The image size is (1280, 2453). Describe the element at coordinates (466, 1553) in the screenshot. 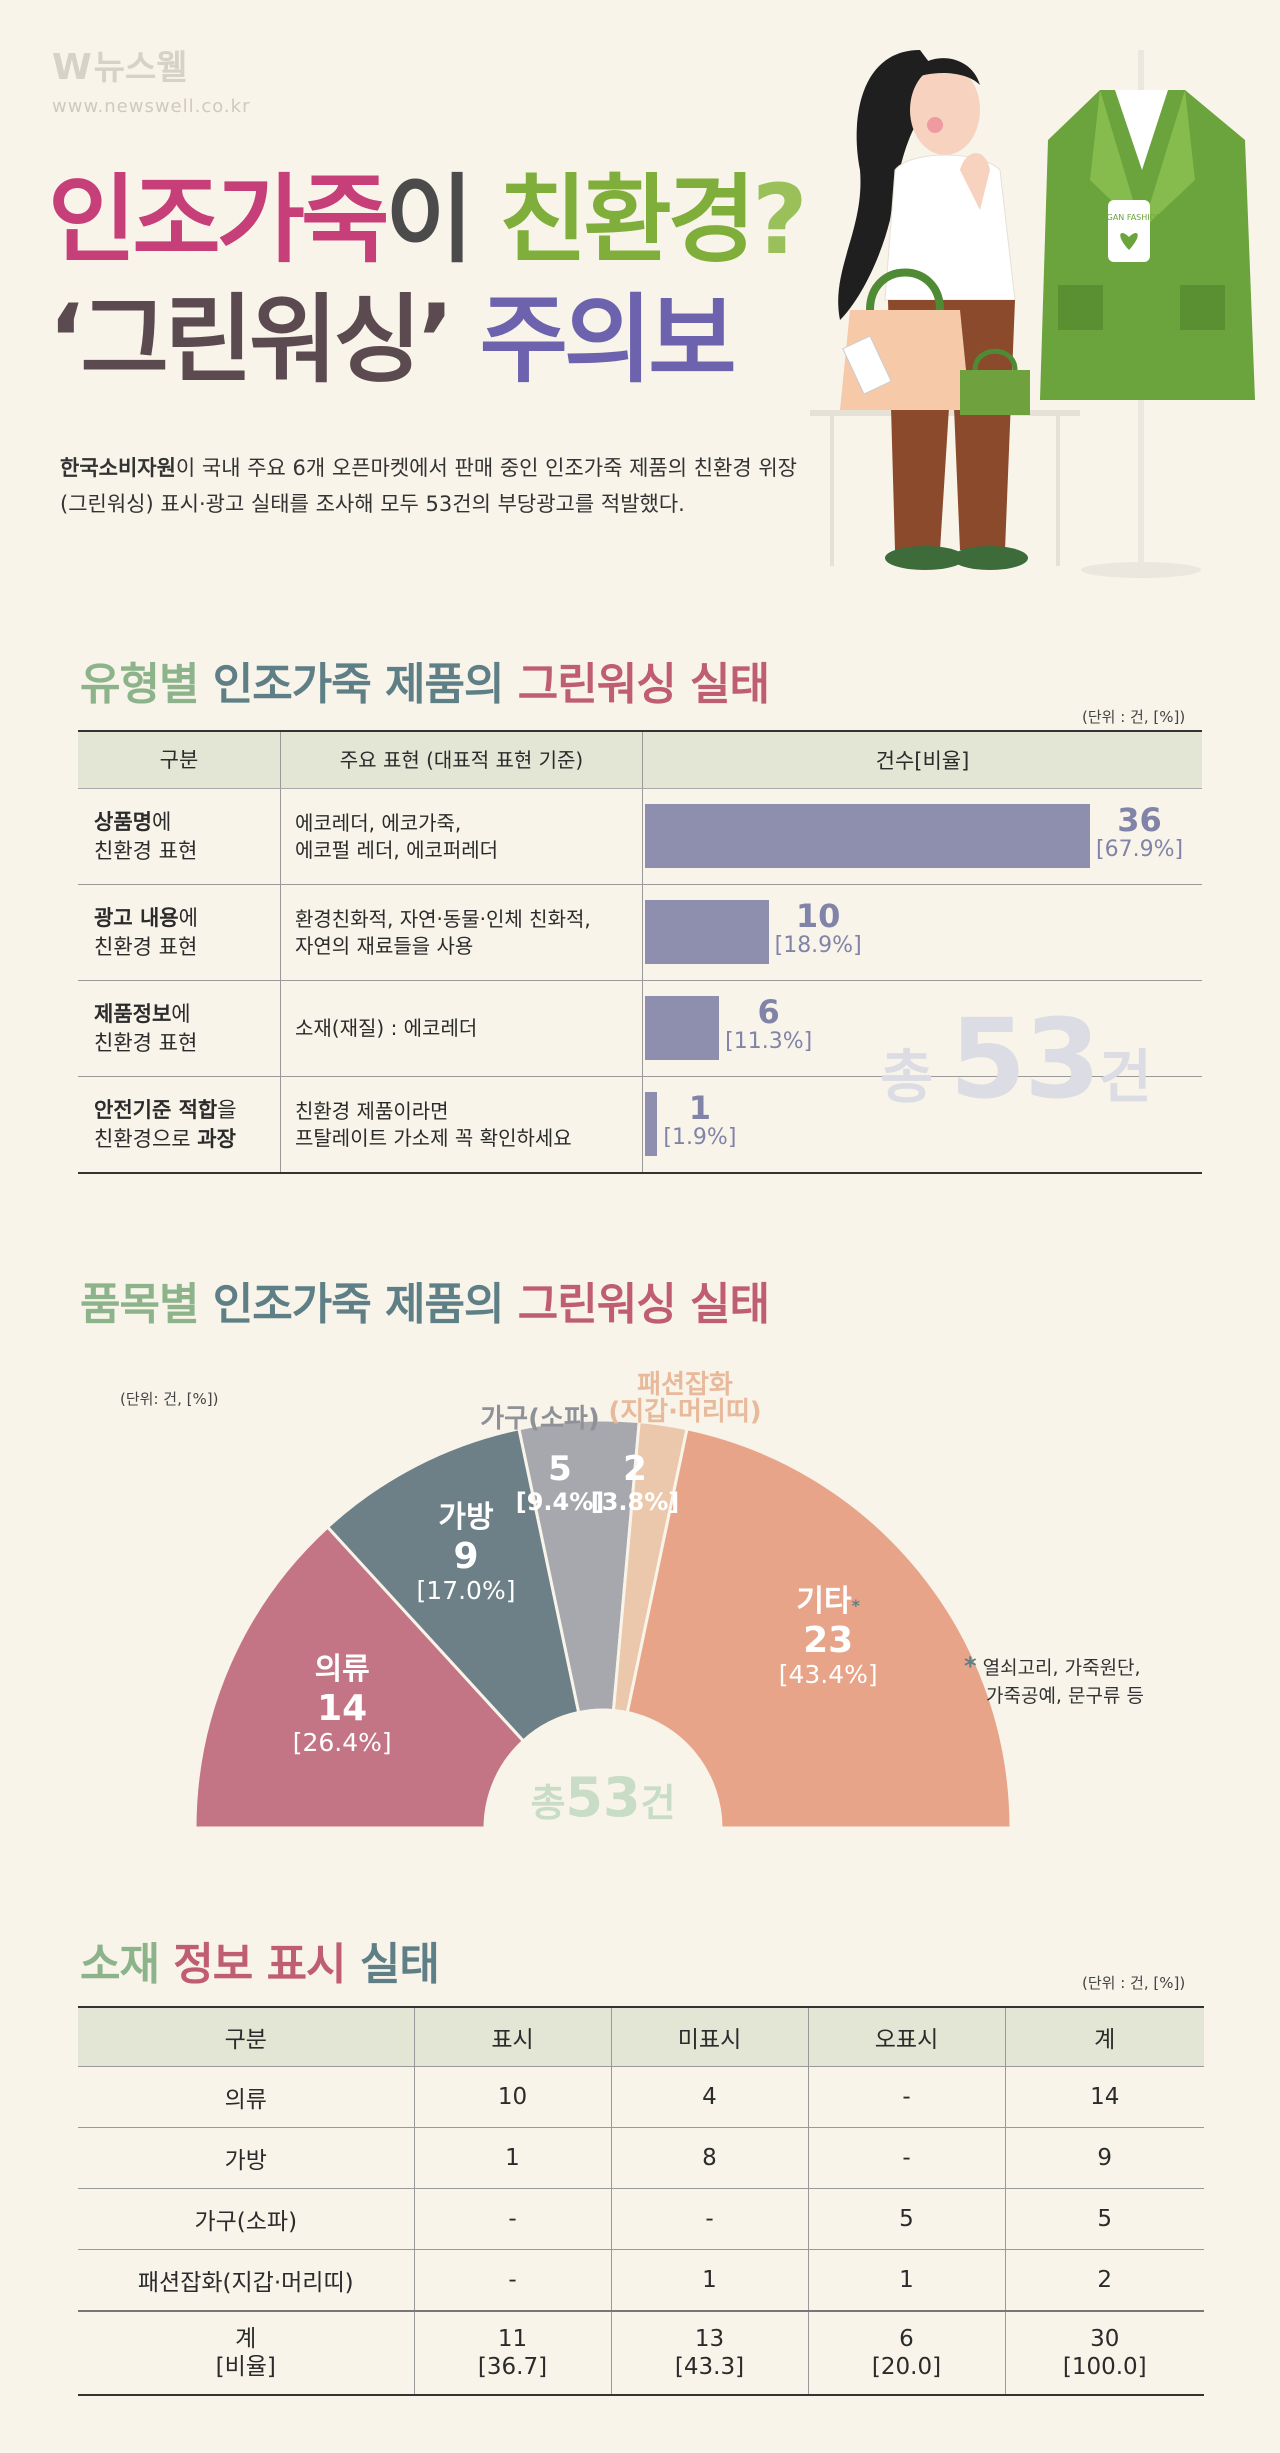

I see `pie-slice-label: 가방 9 [17.0%]` at that location.